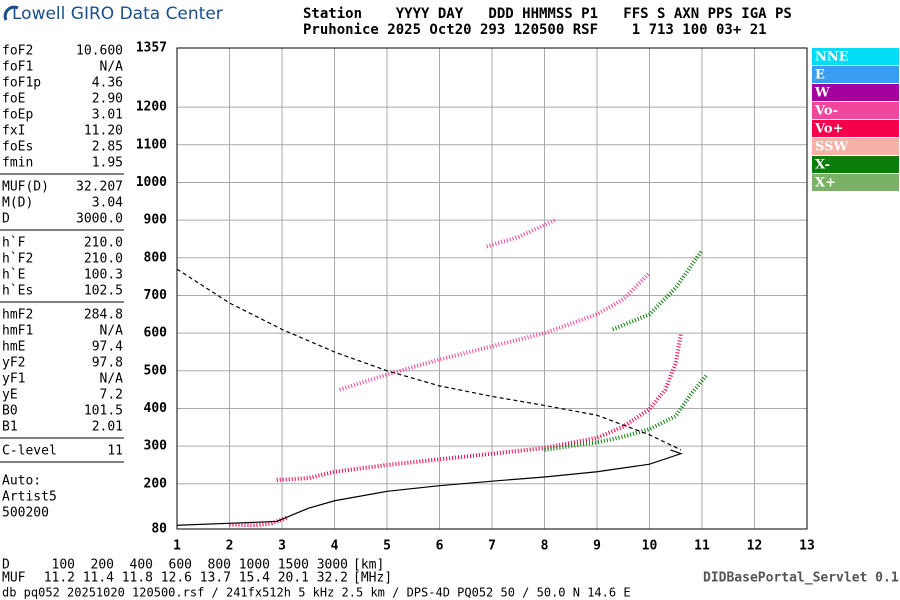 The width and height of the screenshot is (900, 600). I want to click on auto-text: 500200, so click(25, 513).